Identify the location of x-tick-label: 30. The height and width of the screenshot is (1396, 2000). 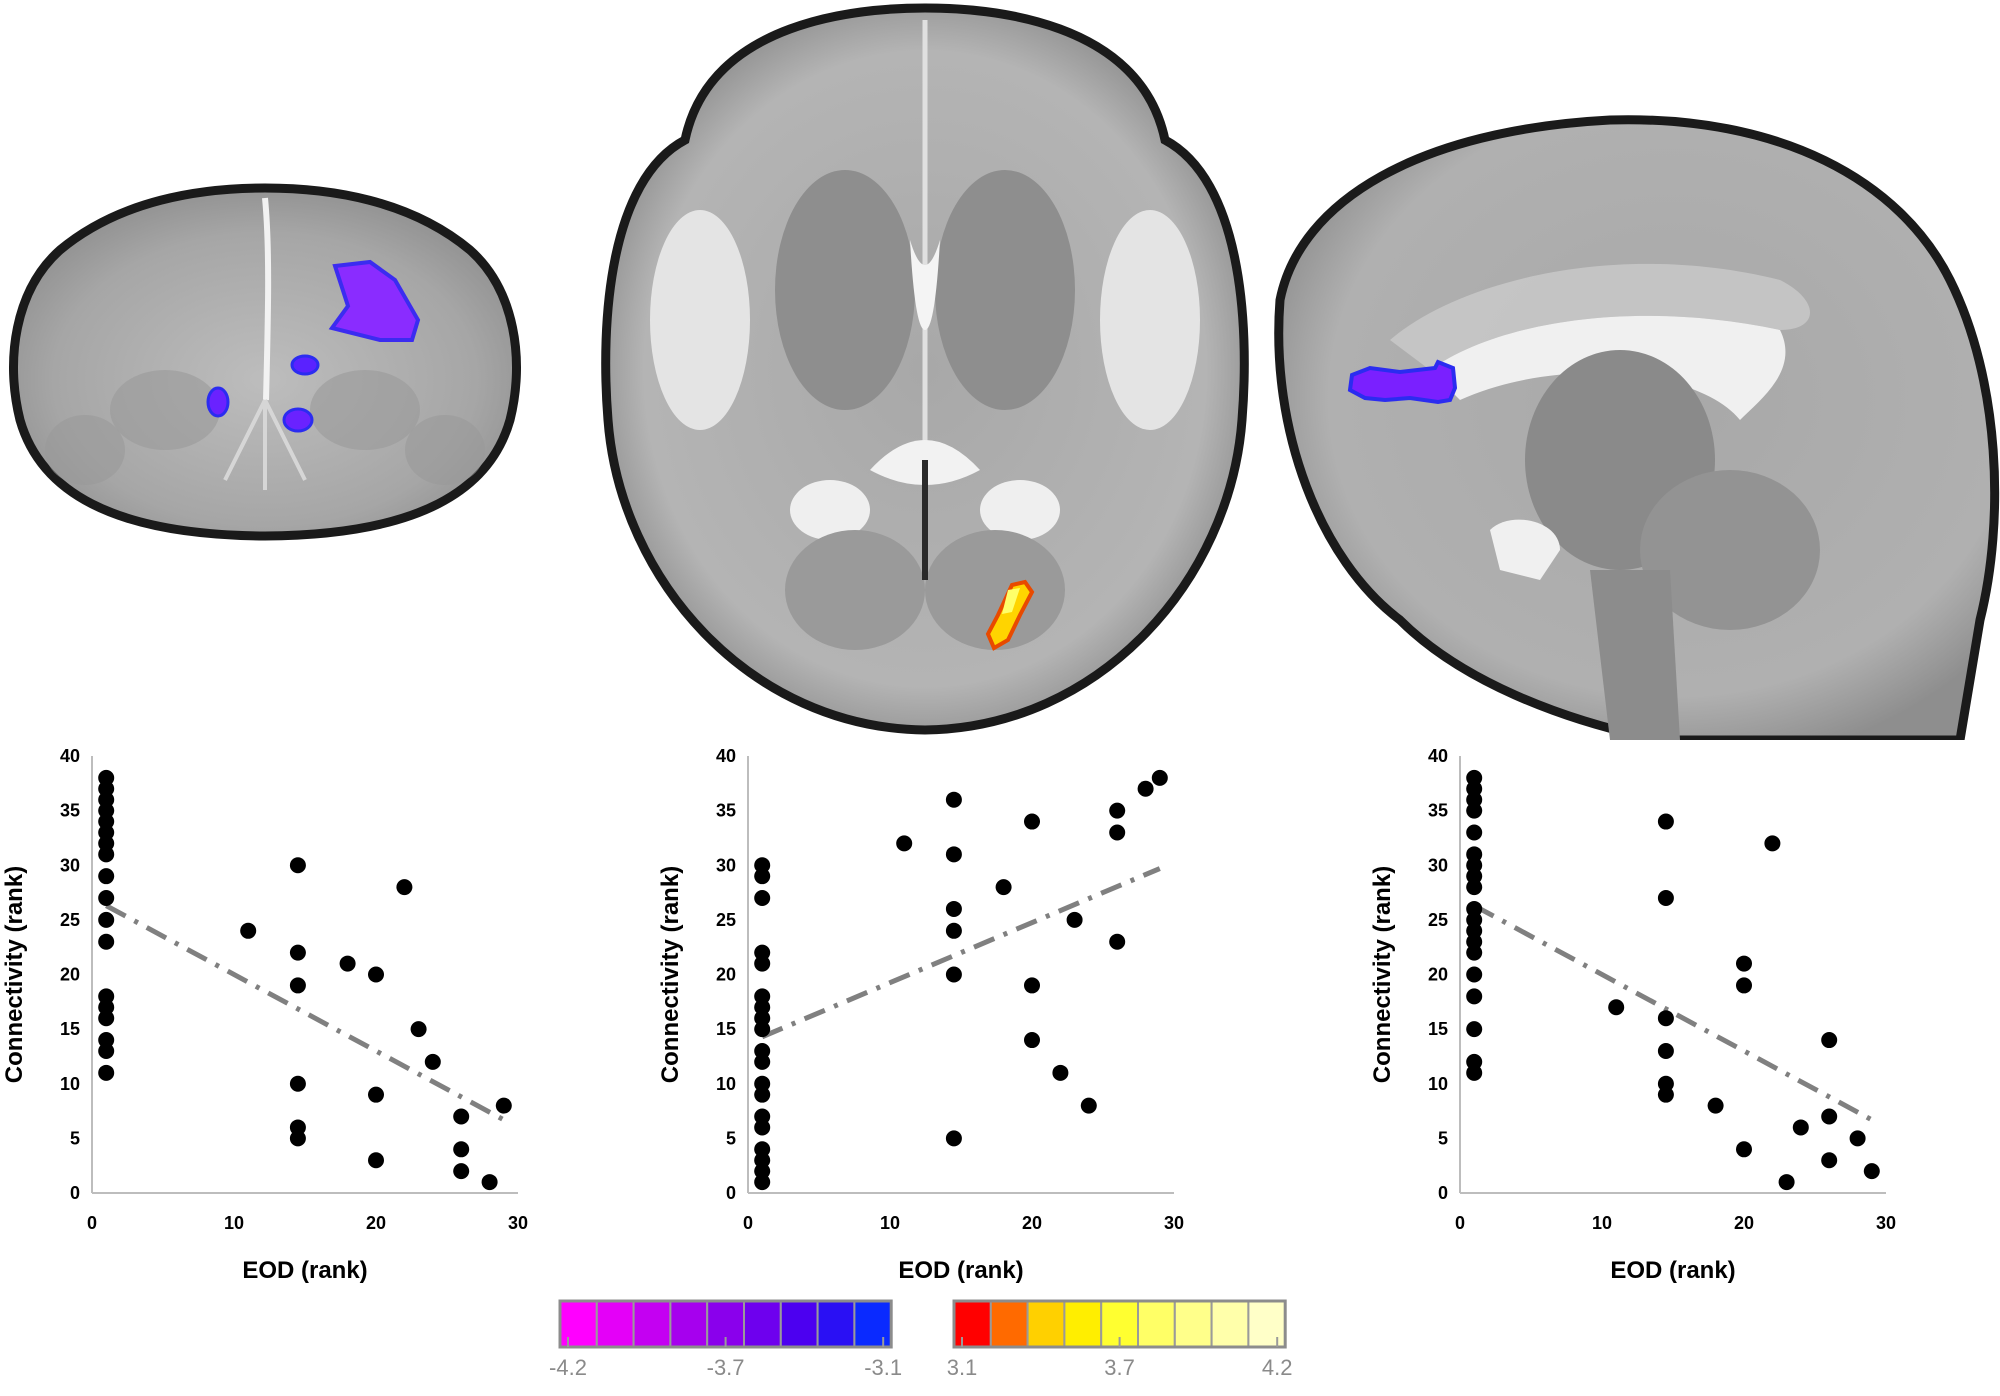
(1886, 1223).